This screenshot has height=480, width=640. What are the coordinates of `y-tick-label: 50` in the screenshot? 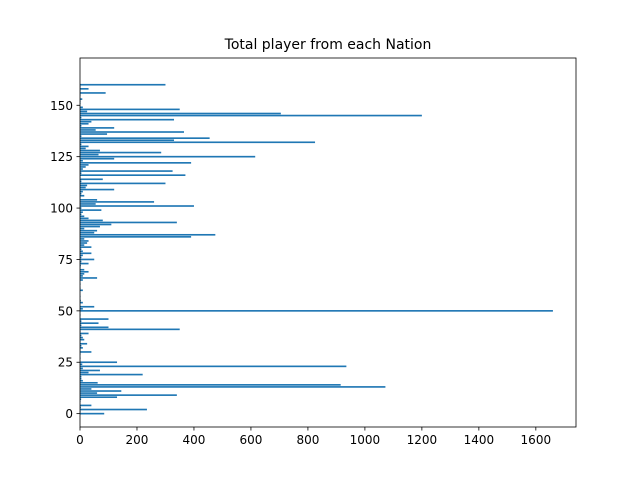 It's located at (65, 311).